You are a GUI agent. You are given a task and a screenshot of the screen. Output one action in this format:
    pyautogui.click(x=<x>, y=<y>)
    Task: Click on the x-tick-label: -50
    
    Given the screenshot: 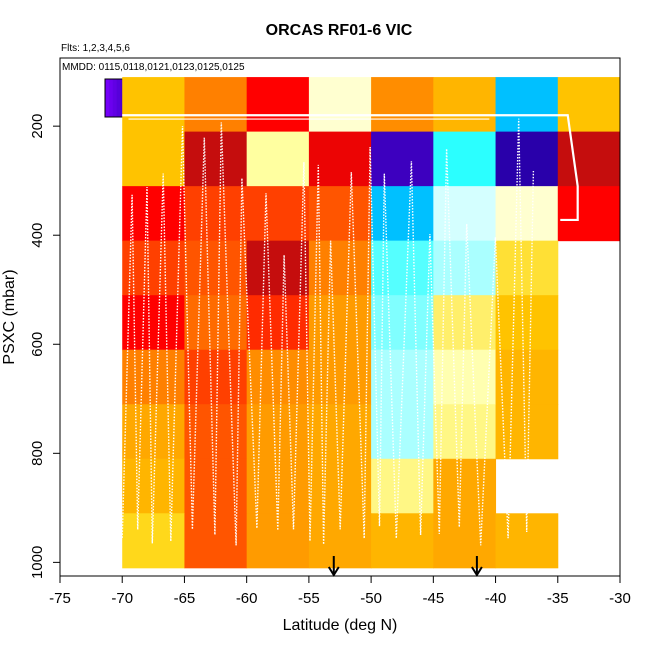 What is the action you would take?
    pyautogui.click(x=371, y=598)
    